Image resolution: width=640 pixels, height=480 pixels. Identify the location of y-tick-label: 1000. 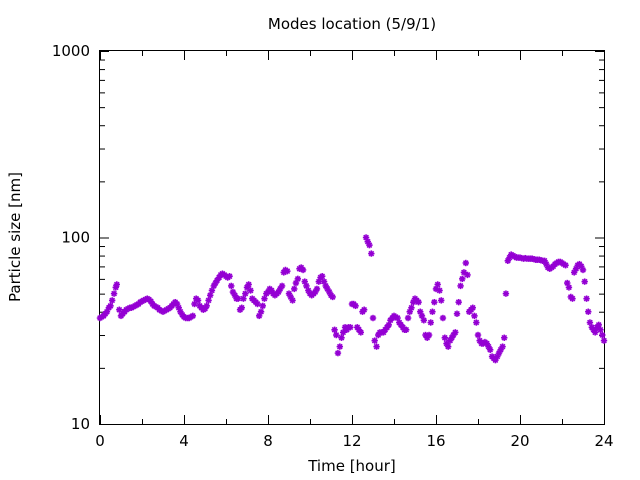
(71, 51).